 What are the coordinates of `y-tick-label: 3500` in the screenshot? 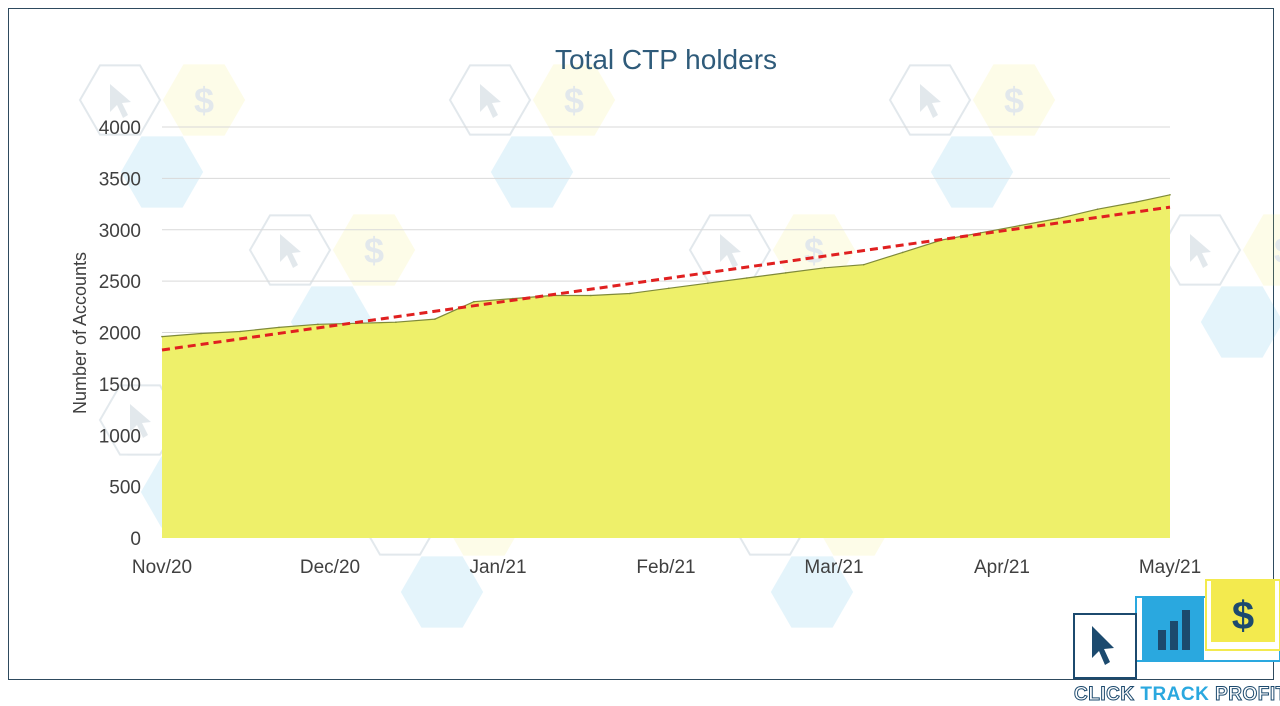 It's located at (120, 179).